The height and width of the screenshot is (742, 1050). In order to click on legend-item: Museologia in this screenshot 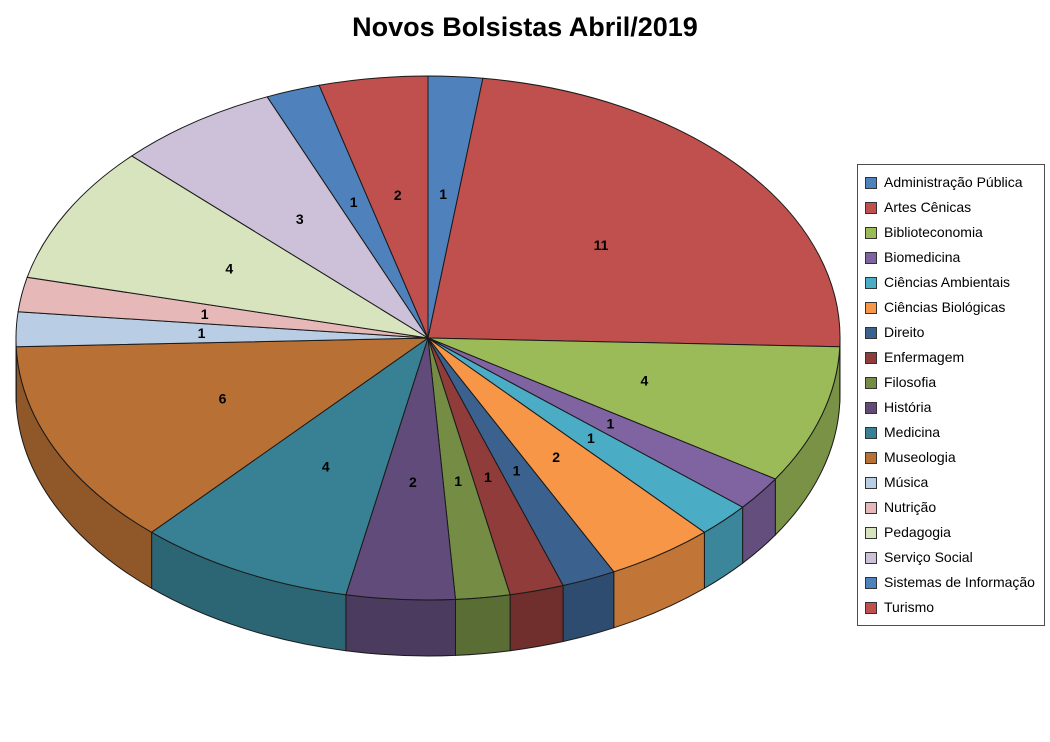, I will do `click(951, 457)`.